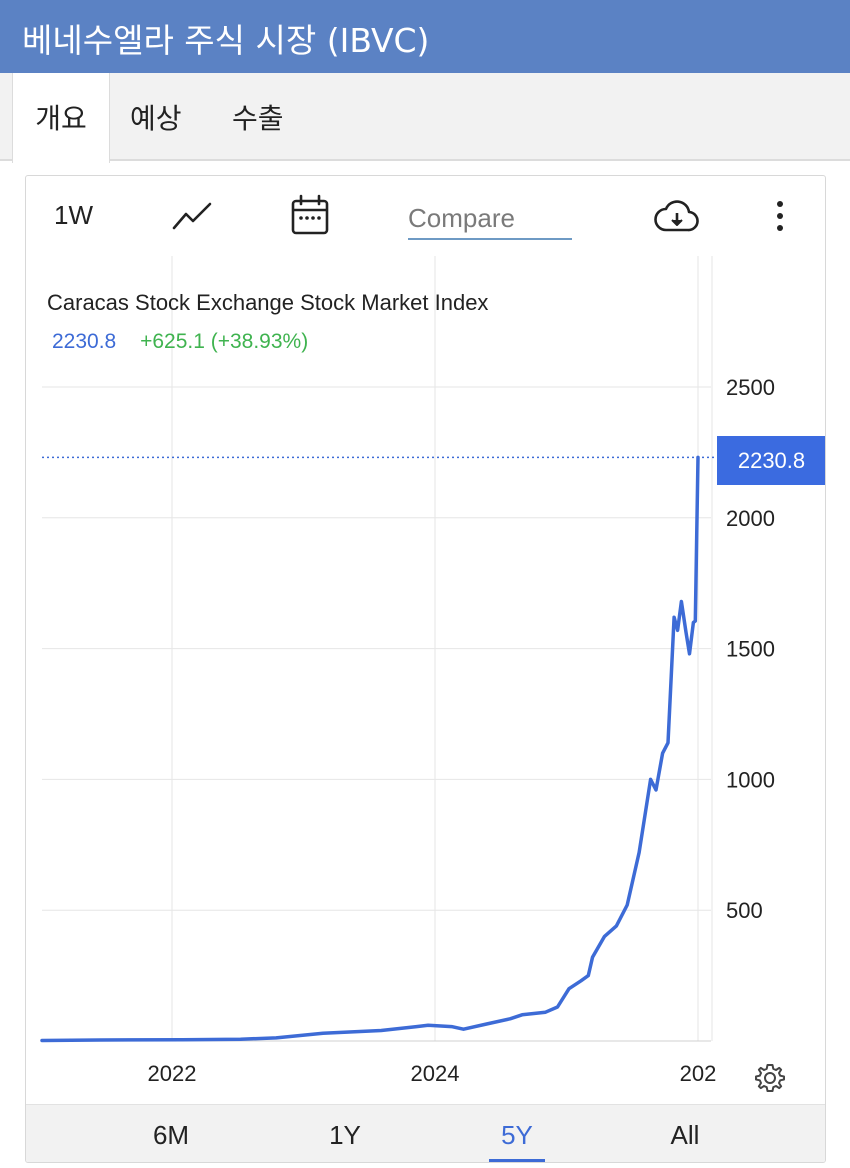 This screenshot has height=1168, width=850. I want to click on range-all-button: All, so click(685, 1135).